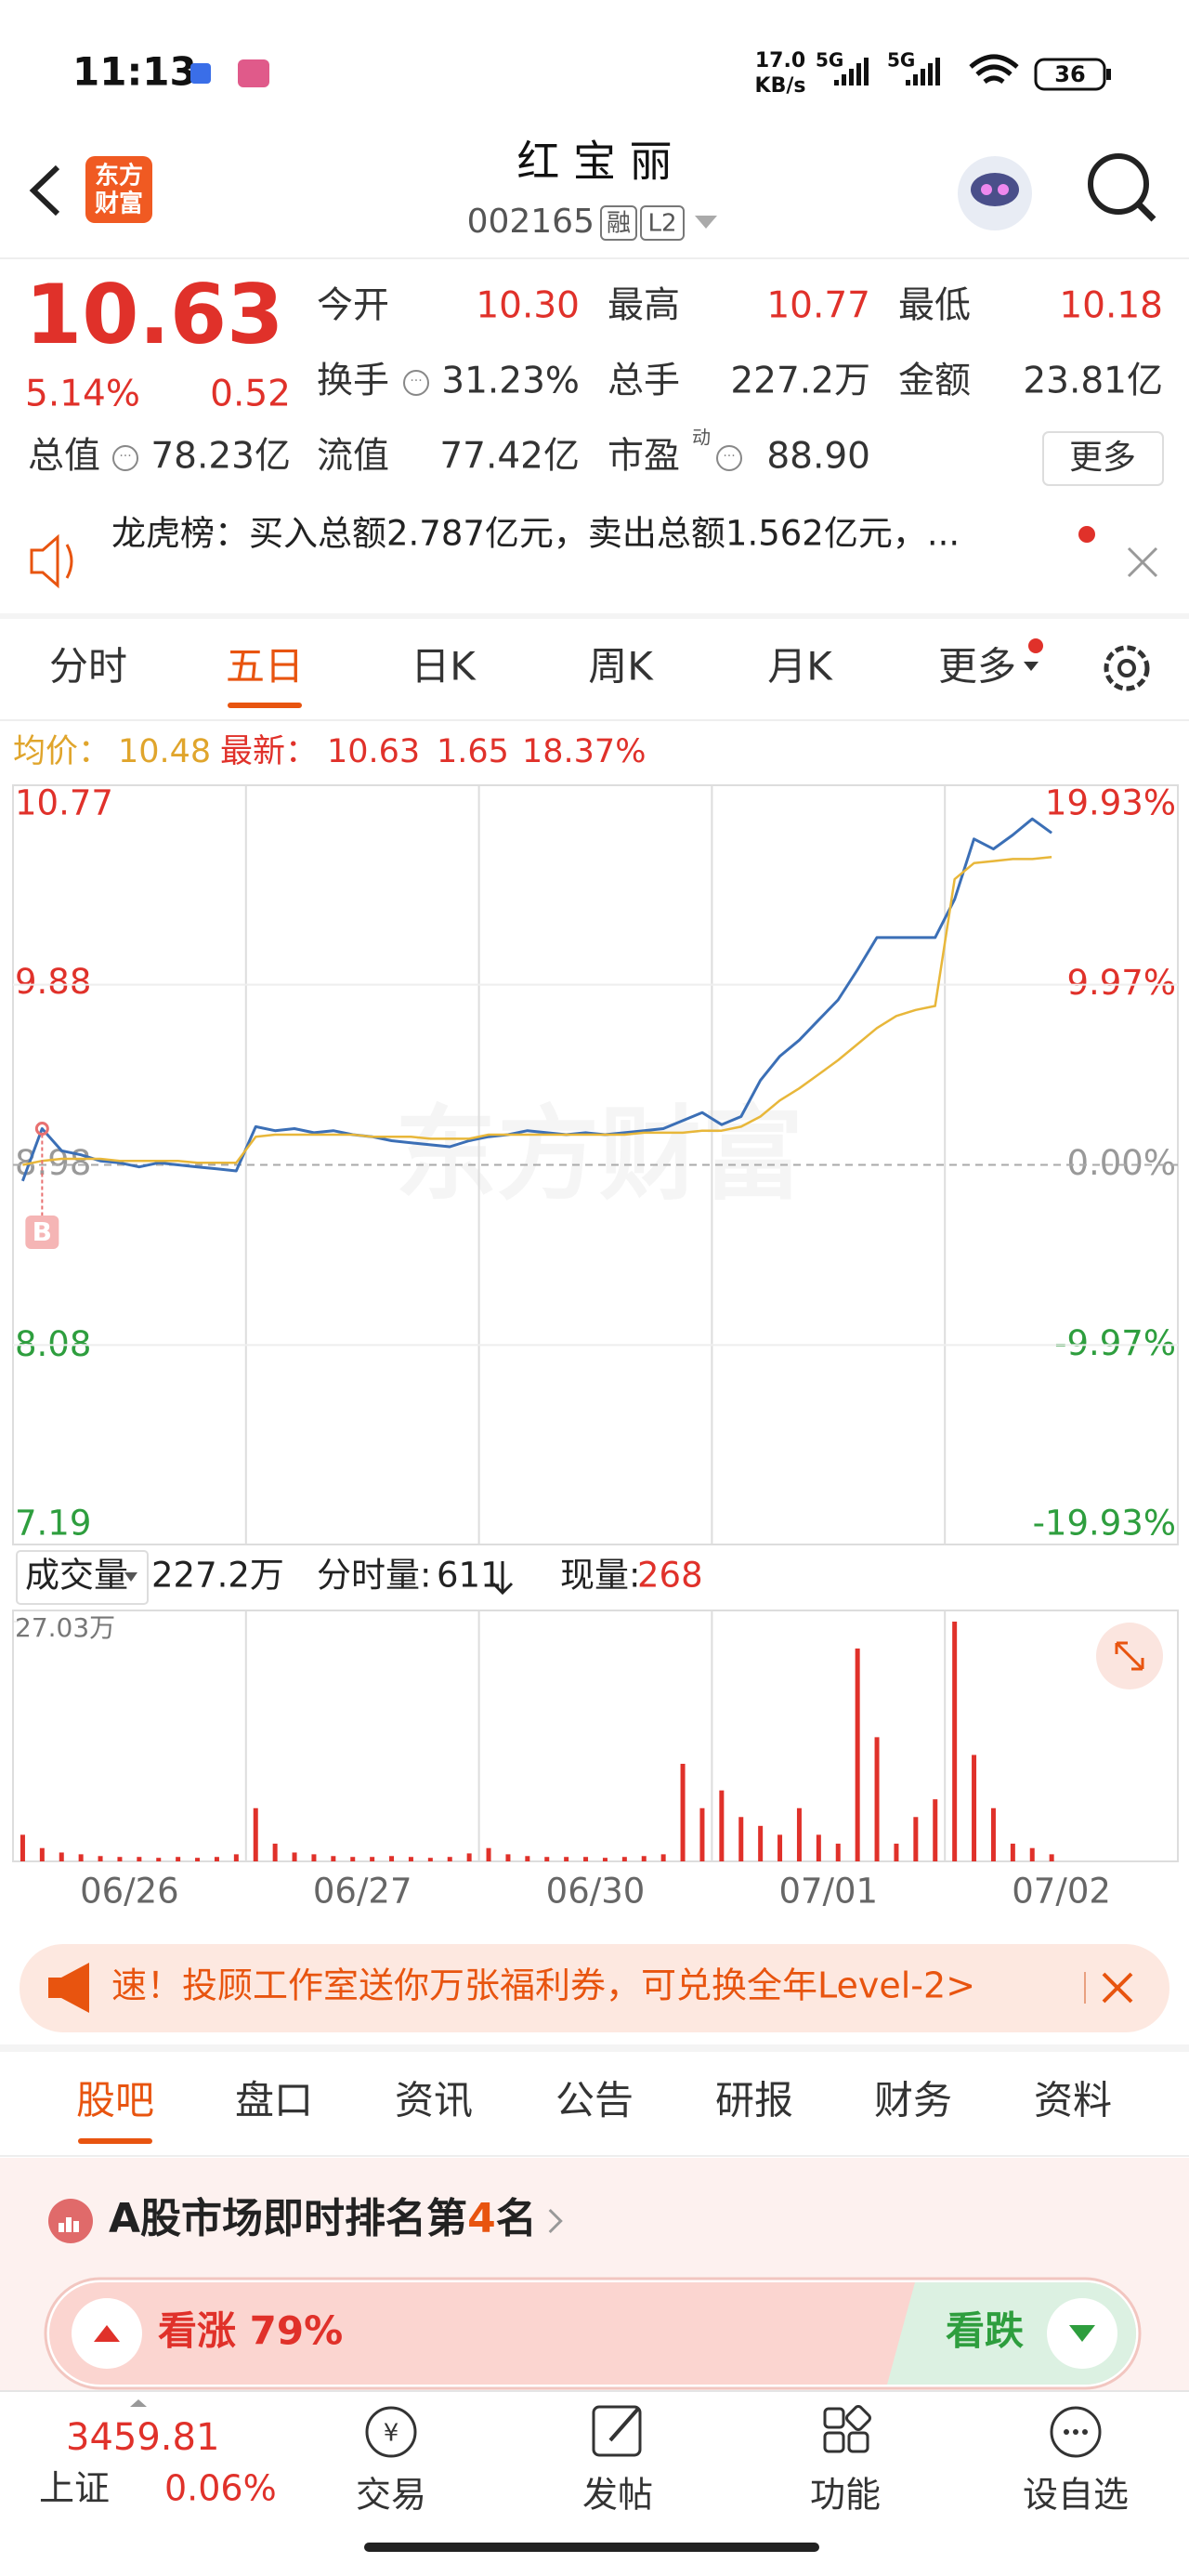 This screenshot has height=2576, width=1189. Describe the element at coordinates (288, 2218) in the screenshot. I see `ranking-text: A股市场即时排名第` at that location.